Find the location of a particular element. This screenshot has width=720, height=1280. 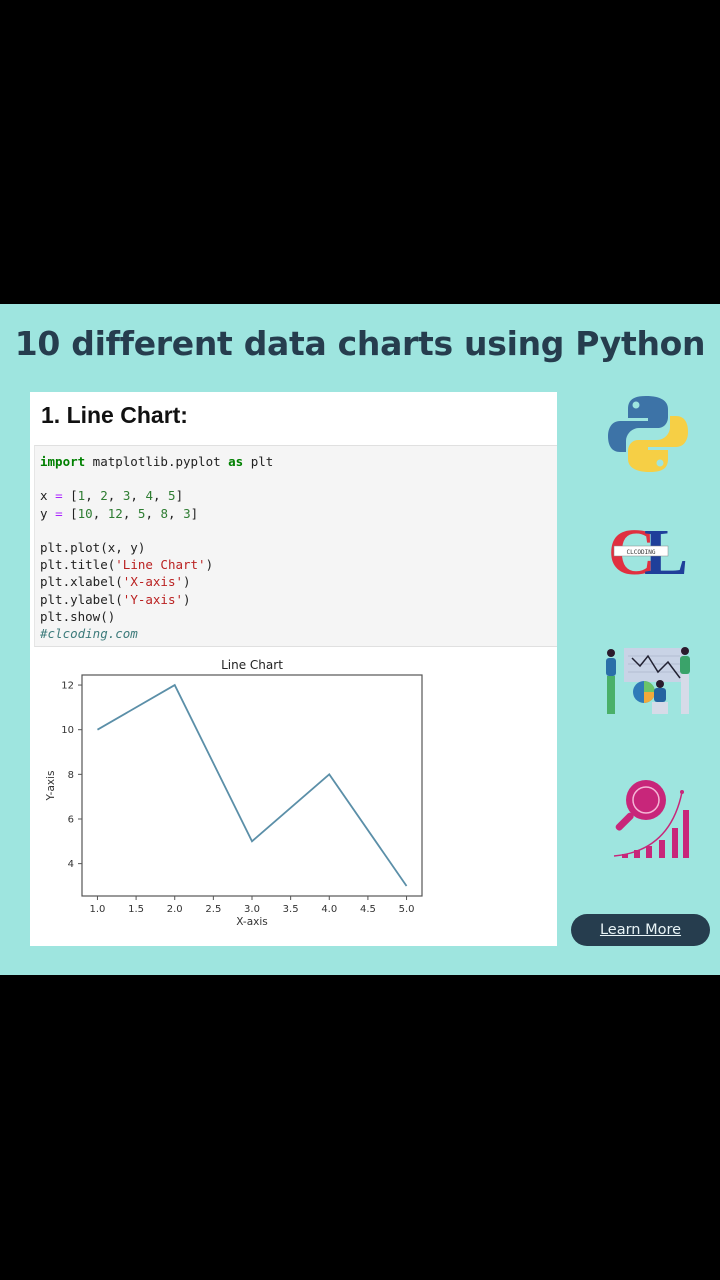

code-line: plt.title('Line Chart') is located at coordinates (127, 565).